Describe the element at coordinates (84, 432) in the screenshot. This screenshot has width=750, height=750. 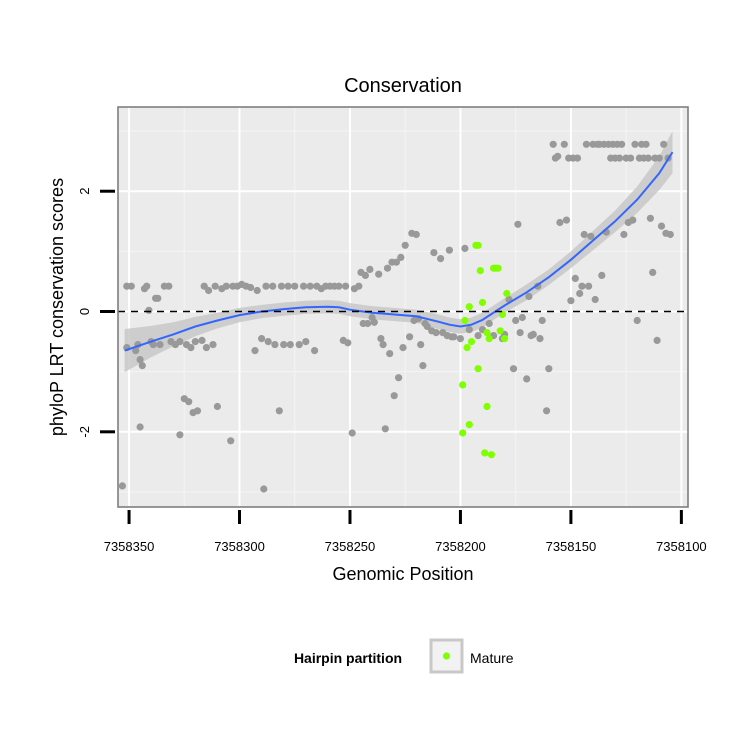
I see `y-tick-label: -2` at that location.